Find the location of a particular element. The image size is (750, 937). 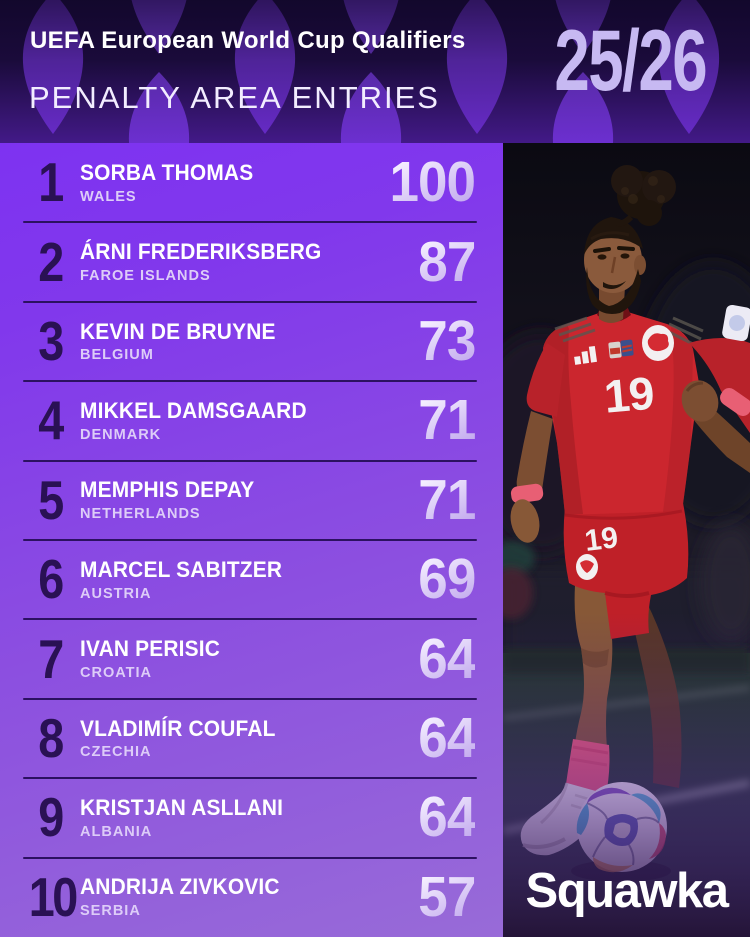

adidas-logo is located at coordinates (586, 355).